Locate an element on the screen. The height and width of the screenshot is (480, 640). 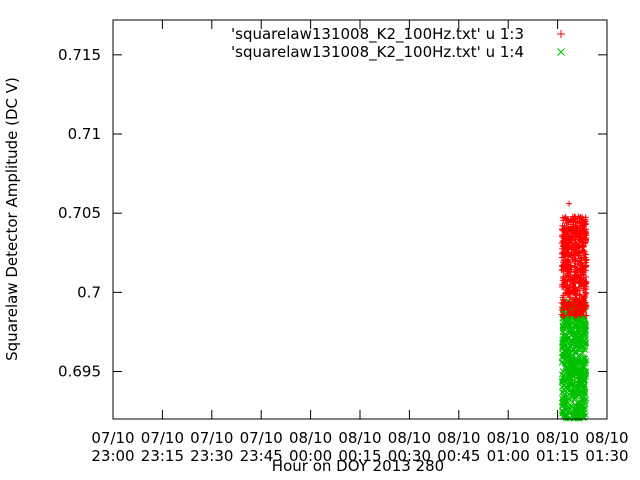
y-axis-title: Squarelaw Detector Amplitude (DC V) is located at coordinates (12, 219).